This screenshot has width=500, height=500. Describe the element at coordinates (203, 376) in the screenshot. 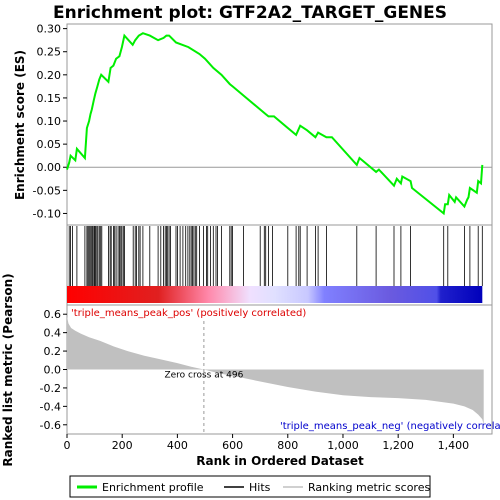

I see `zero-cross-label: Zero cross at 496` at that location.